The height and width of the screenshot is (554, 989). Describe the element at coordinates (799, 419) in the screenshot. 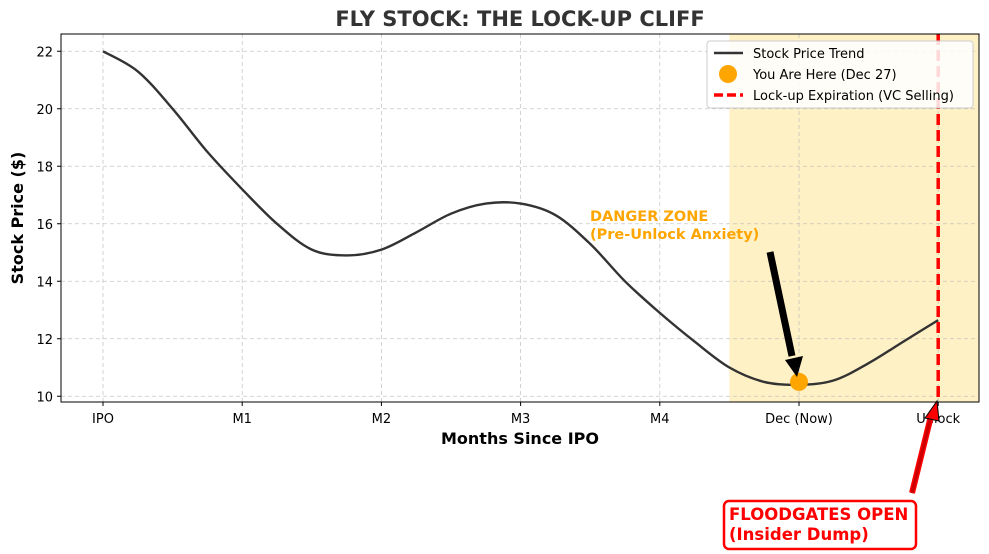

I see `x-tick-label: Dec (Now)` at that location.